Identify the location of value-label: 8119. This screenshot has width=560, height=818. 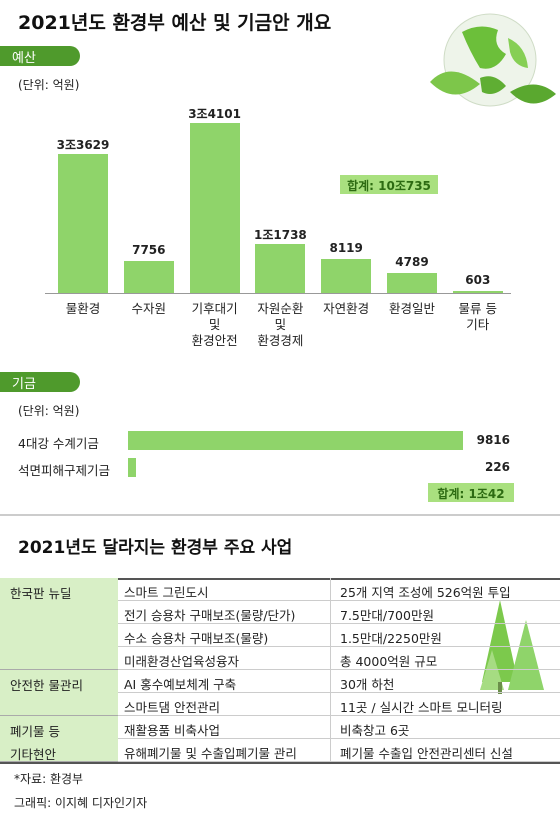
(346, 248).